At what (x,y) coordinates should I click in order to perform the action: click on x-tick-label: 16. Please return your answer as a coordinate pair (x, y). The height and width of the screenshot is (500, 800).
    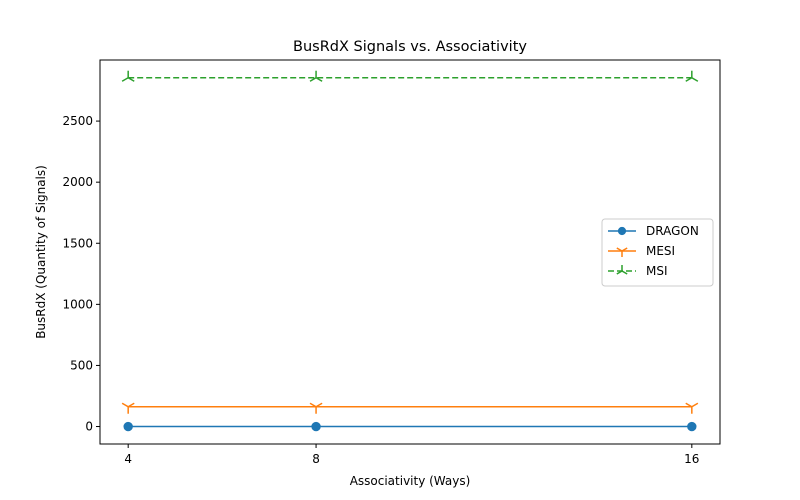
    Looking at the image, I should click on (691, 459).